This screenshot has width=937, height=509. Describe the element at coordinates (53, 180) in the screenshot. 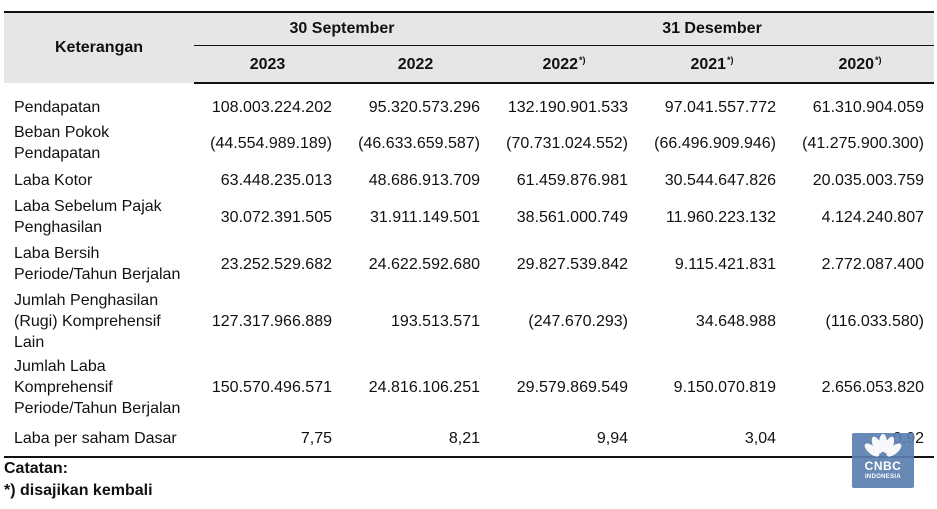

I see `row-label: Laba Kotor` at that location.